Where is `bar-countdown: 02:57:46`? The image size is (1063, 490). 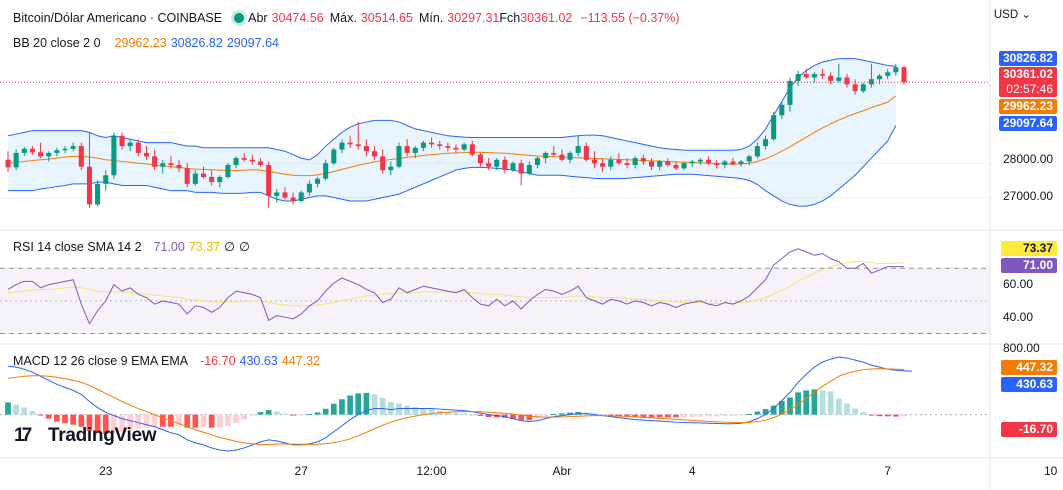
bar-countdown: 02:57:46 is located at coordinates (1029, 89).